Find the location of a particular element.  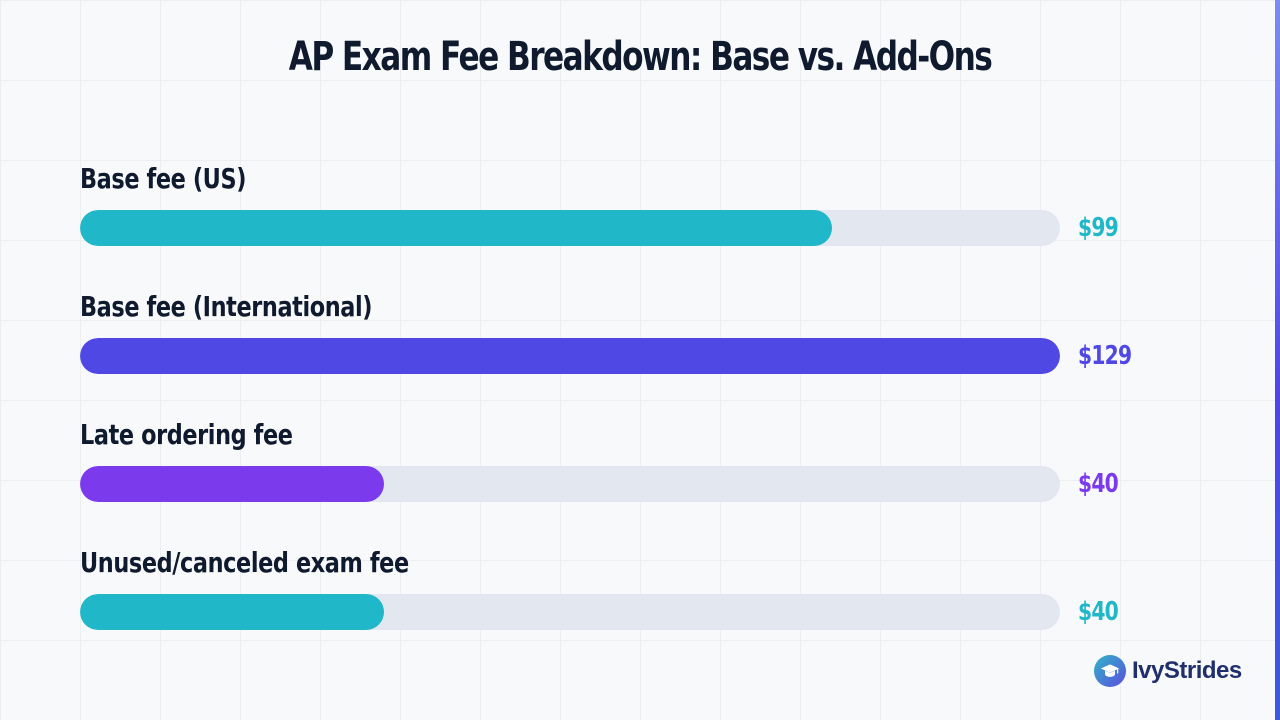

chart-title: AP Exam Fee Breakdown: Base vs. Add-Ons is located at coordinates (640, 57).